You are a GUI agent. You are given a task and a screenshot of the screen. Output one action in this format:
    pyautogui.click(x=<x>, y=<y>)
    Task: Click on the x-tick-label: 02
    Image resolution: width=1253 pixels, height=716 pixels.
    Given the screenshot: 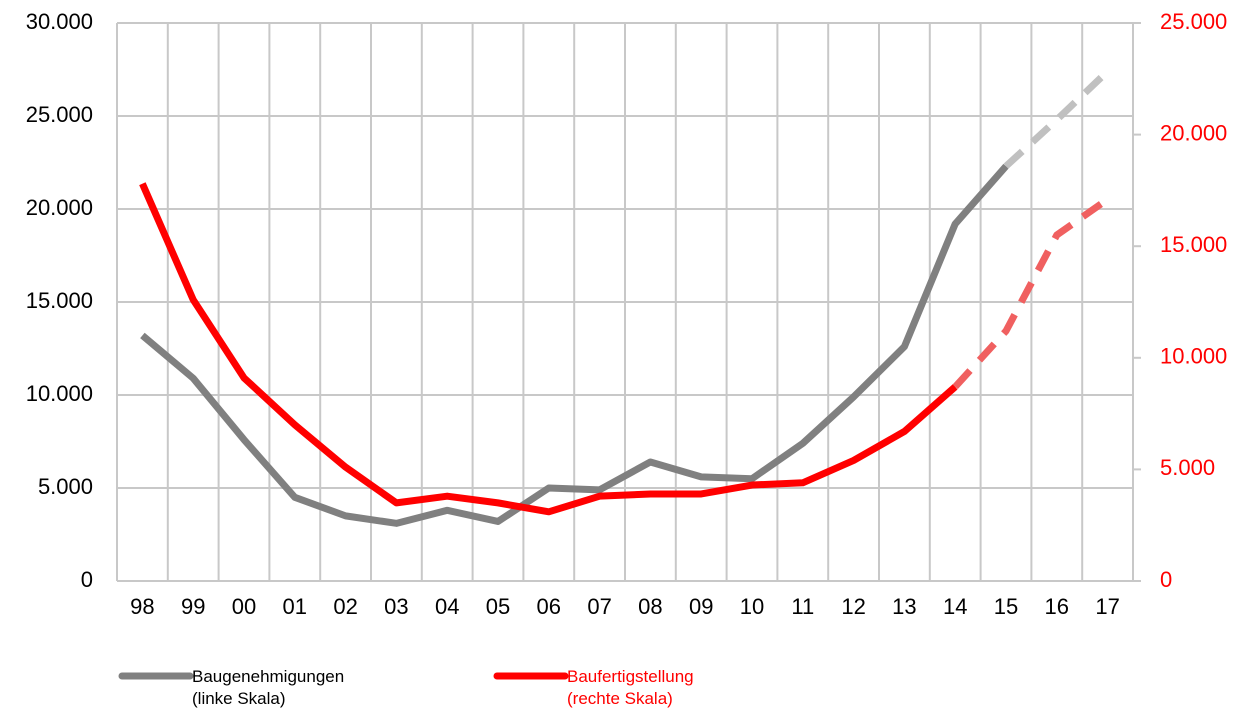 What is the action you would take?
    pyautogui.click(x=345, y=606)
    